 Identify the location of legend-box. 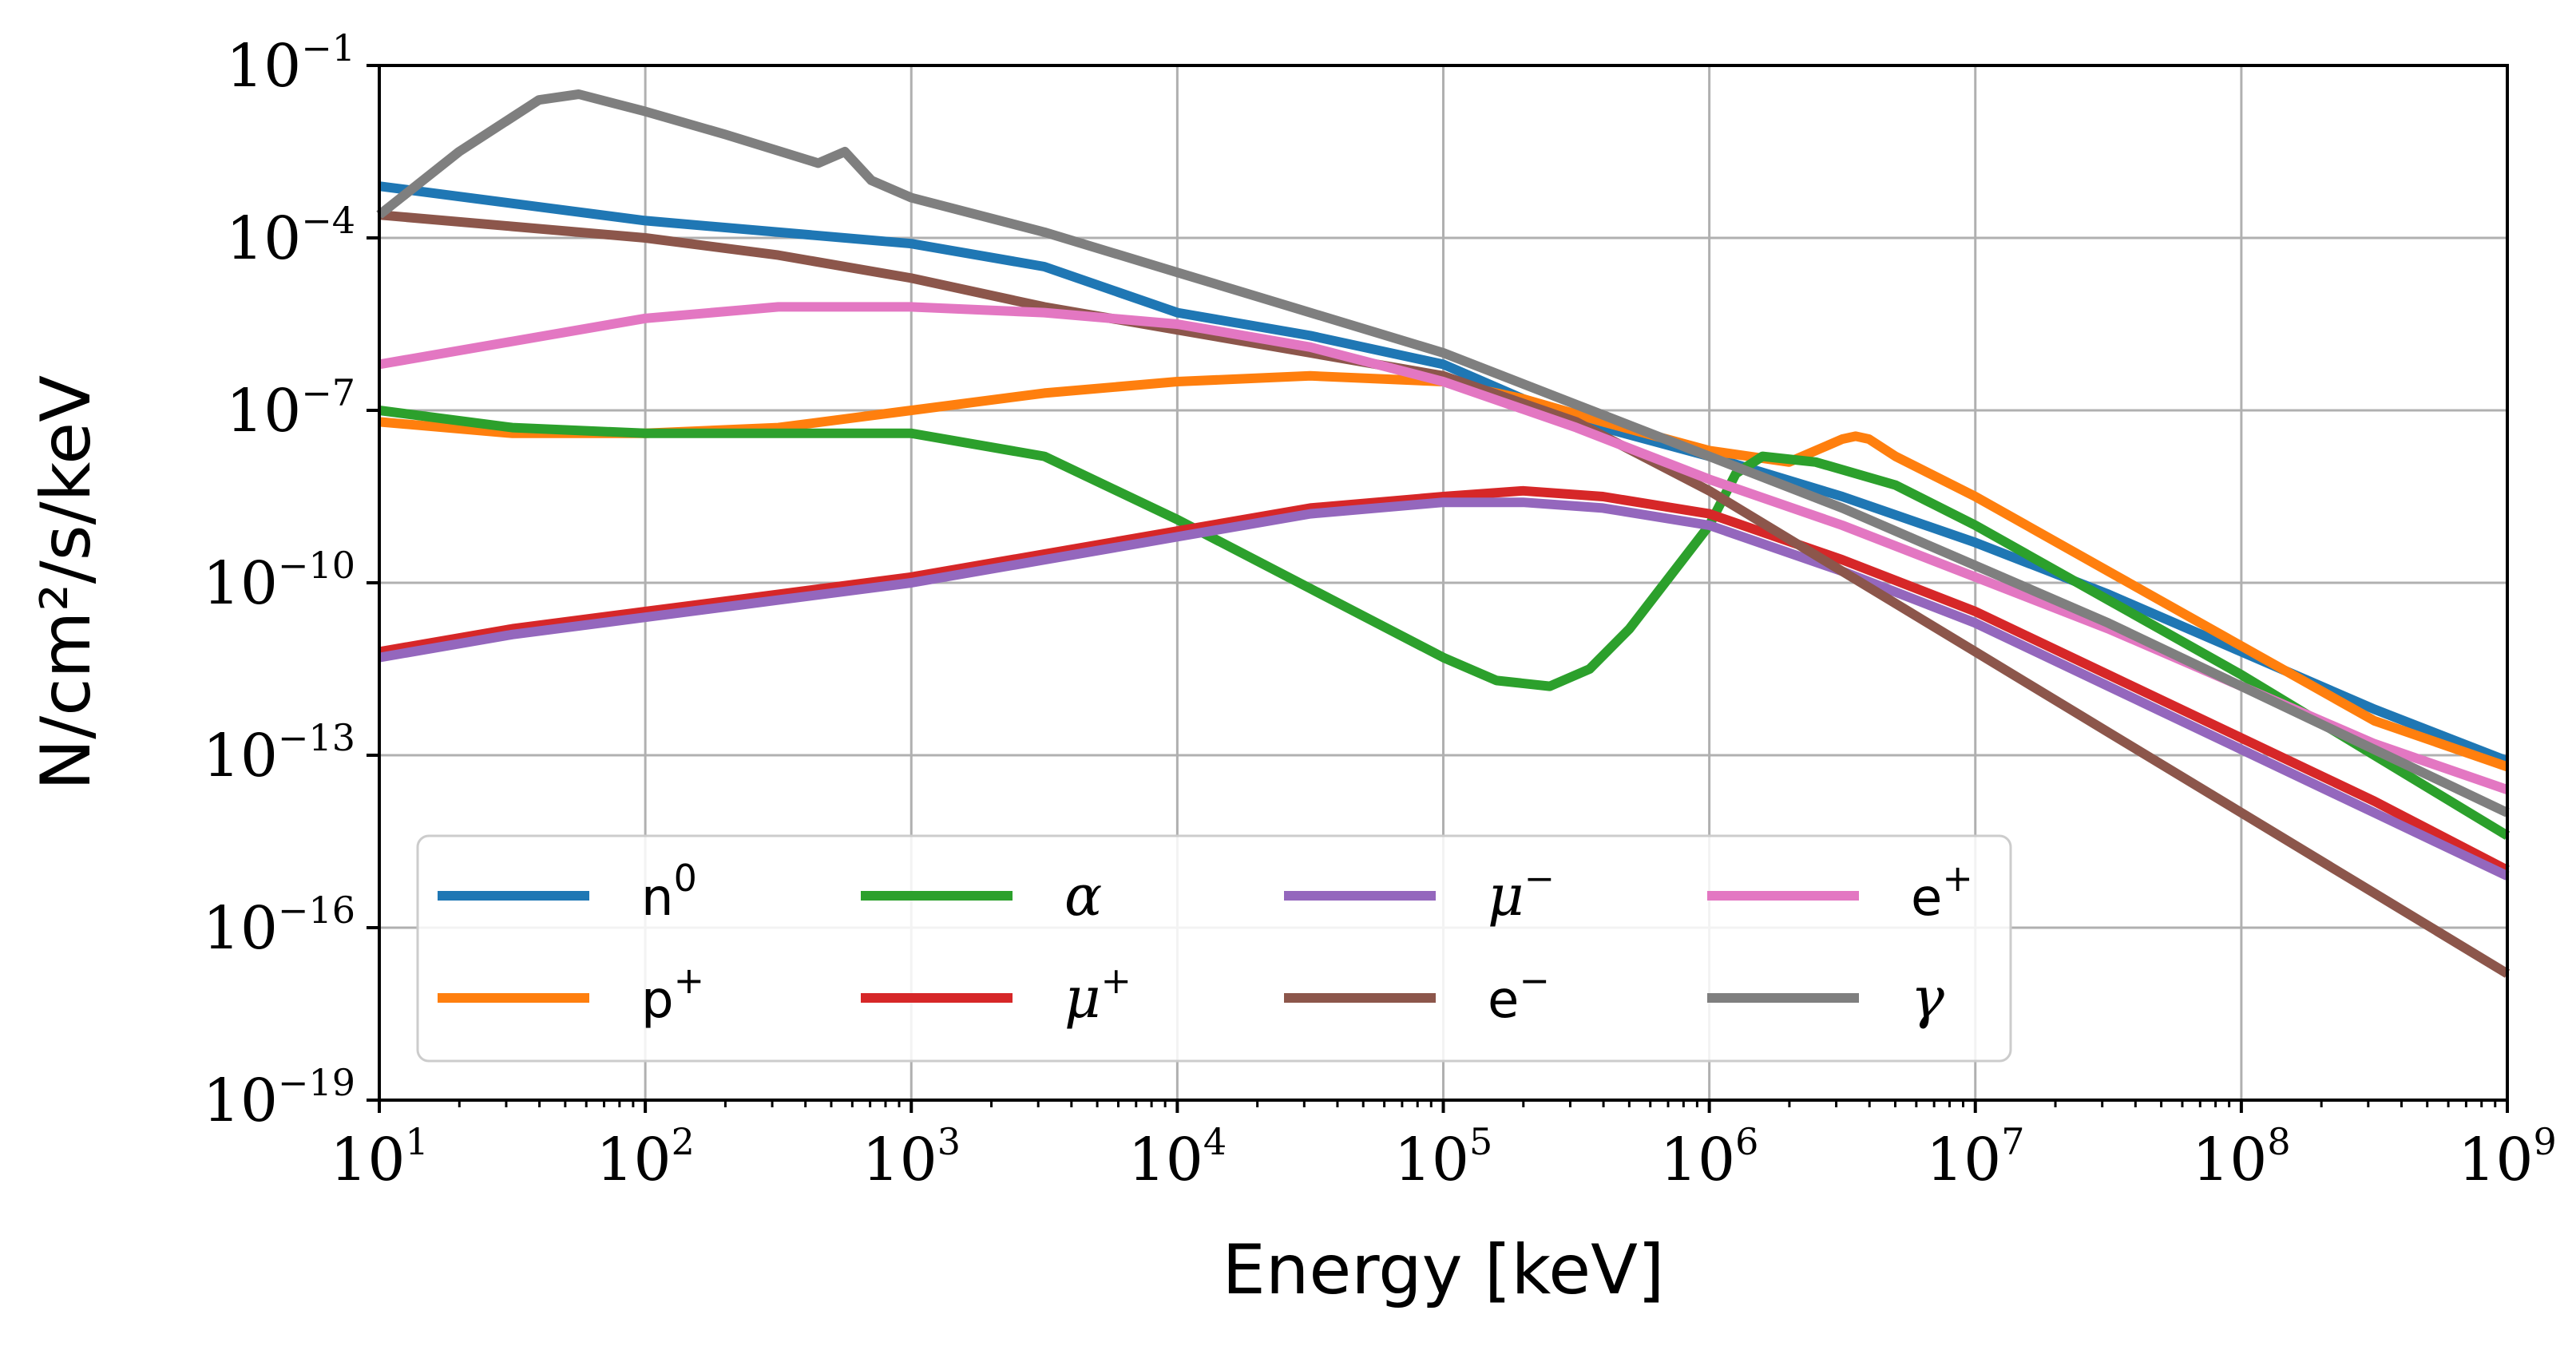
(1214, 948).